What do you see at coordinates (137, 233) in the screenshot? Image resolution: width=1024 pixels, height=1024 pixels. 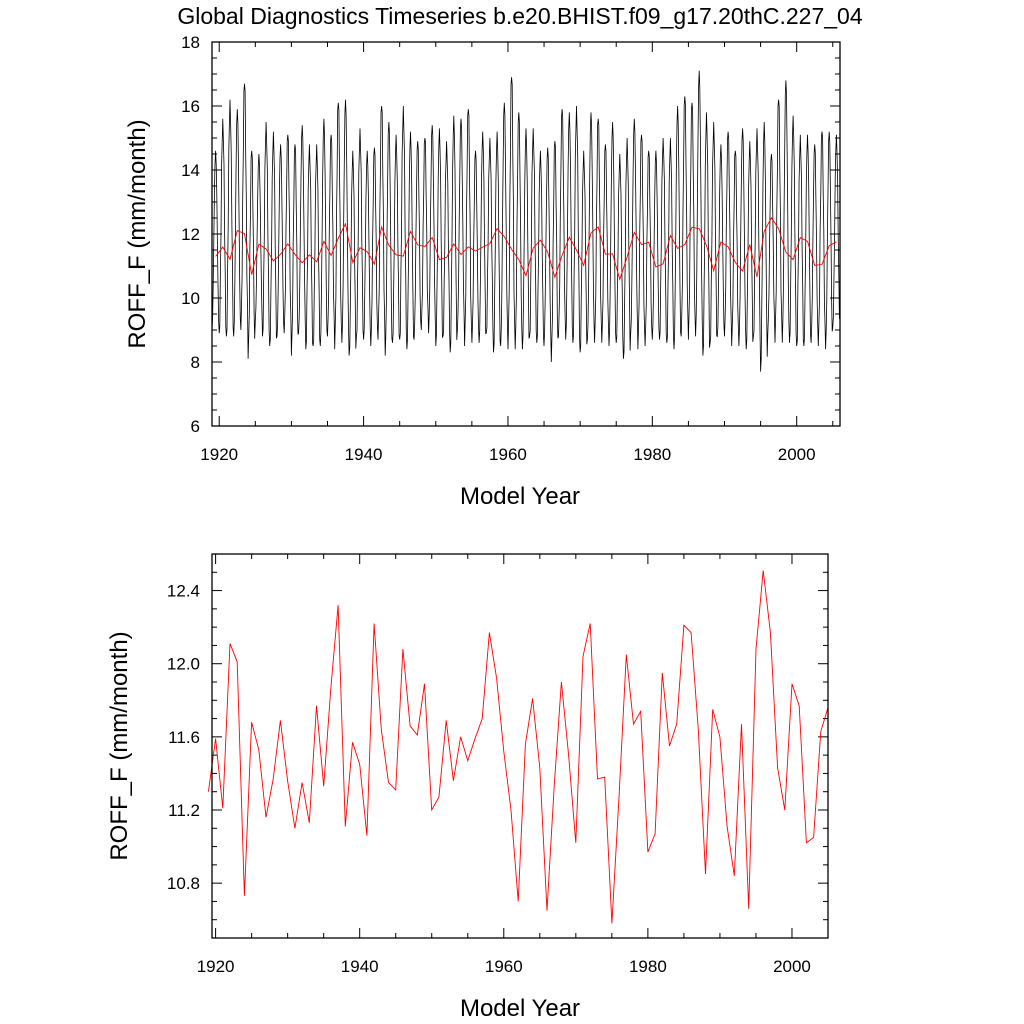 I see `top-y-axis-label: ROFF_F (mm/month)` at bounding box center [137, 233].